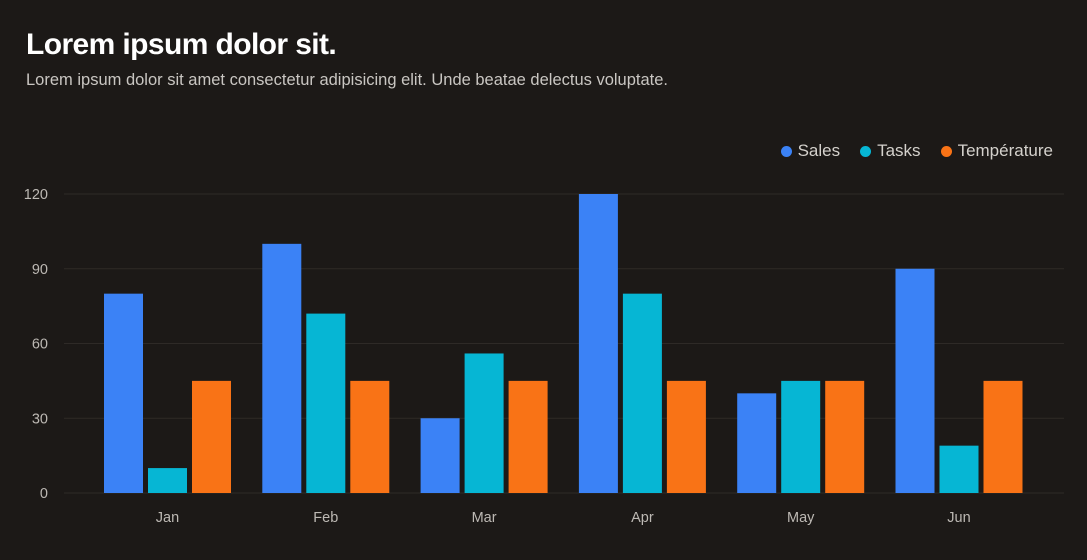 This screenshot has width=1087, height=560. I want to click on bar-temprature-apr, so click(686, 436).